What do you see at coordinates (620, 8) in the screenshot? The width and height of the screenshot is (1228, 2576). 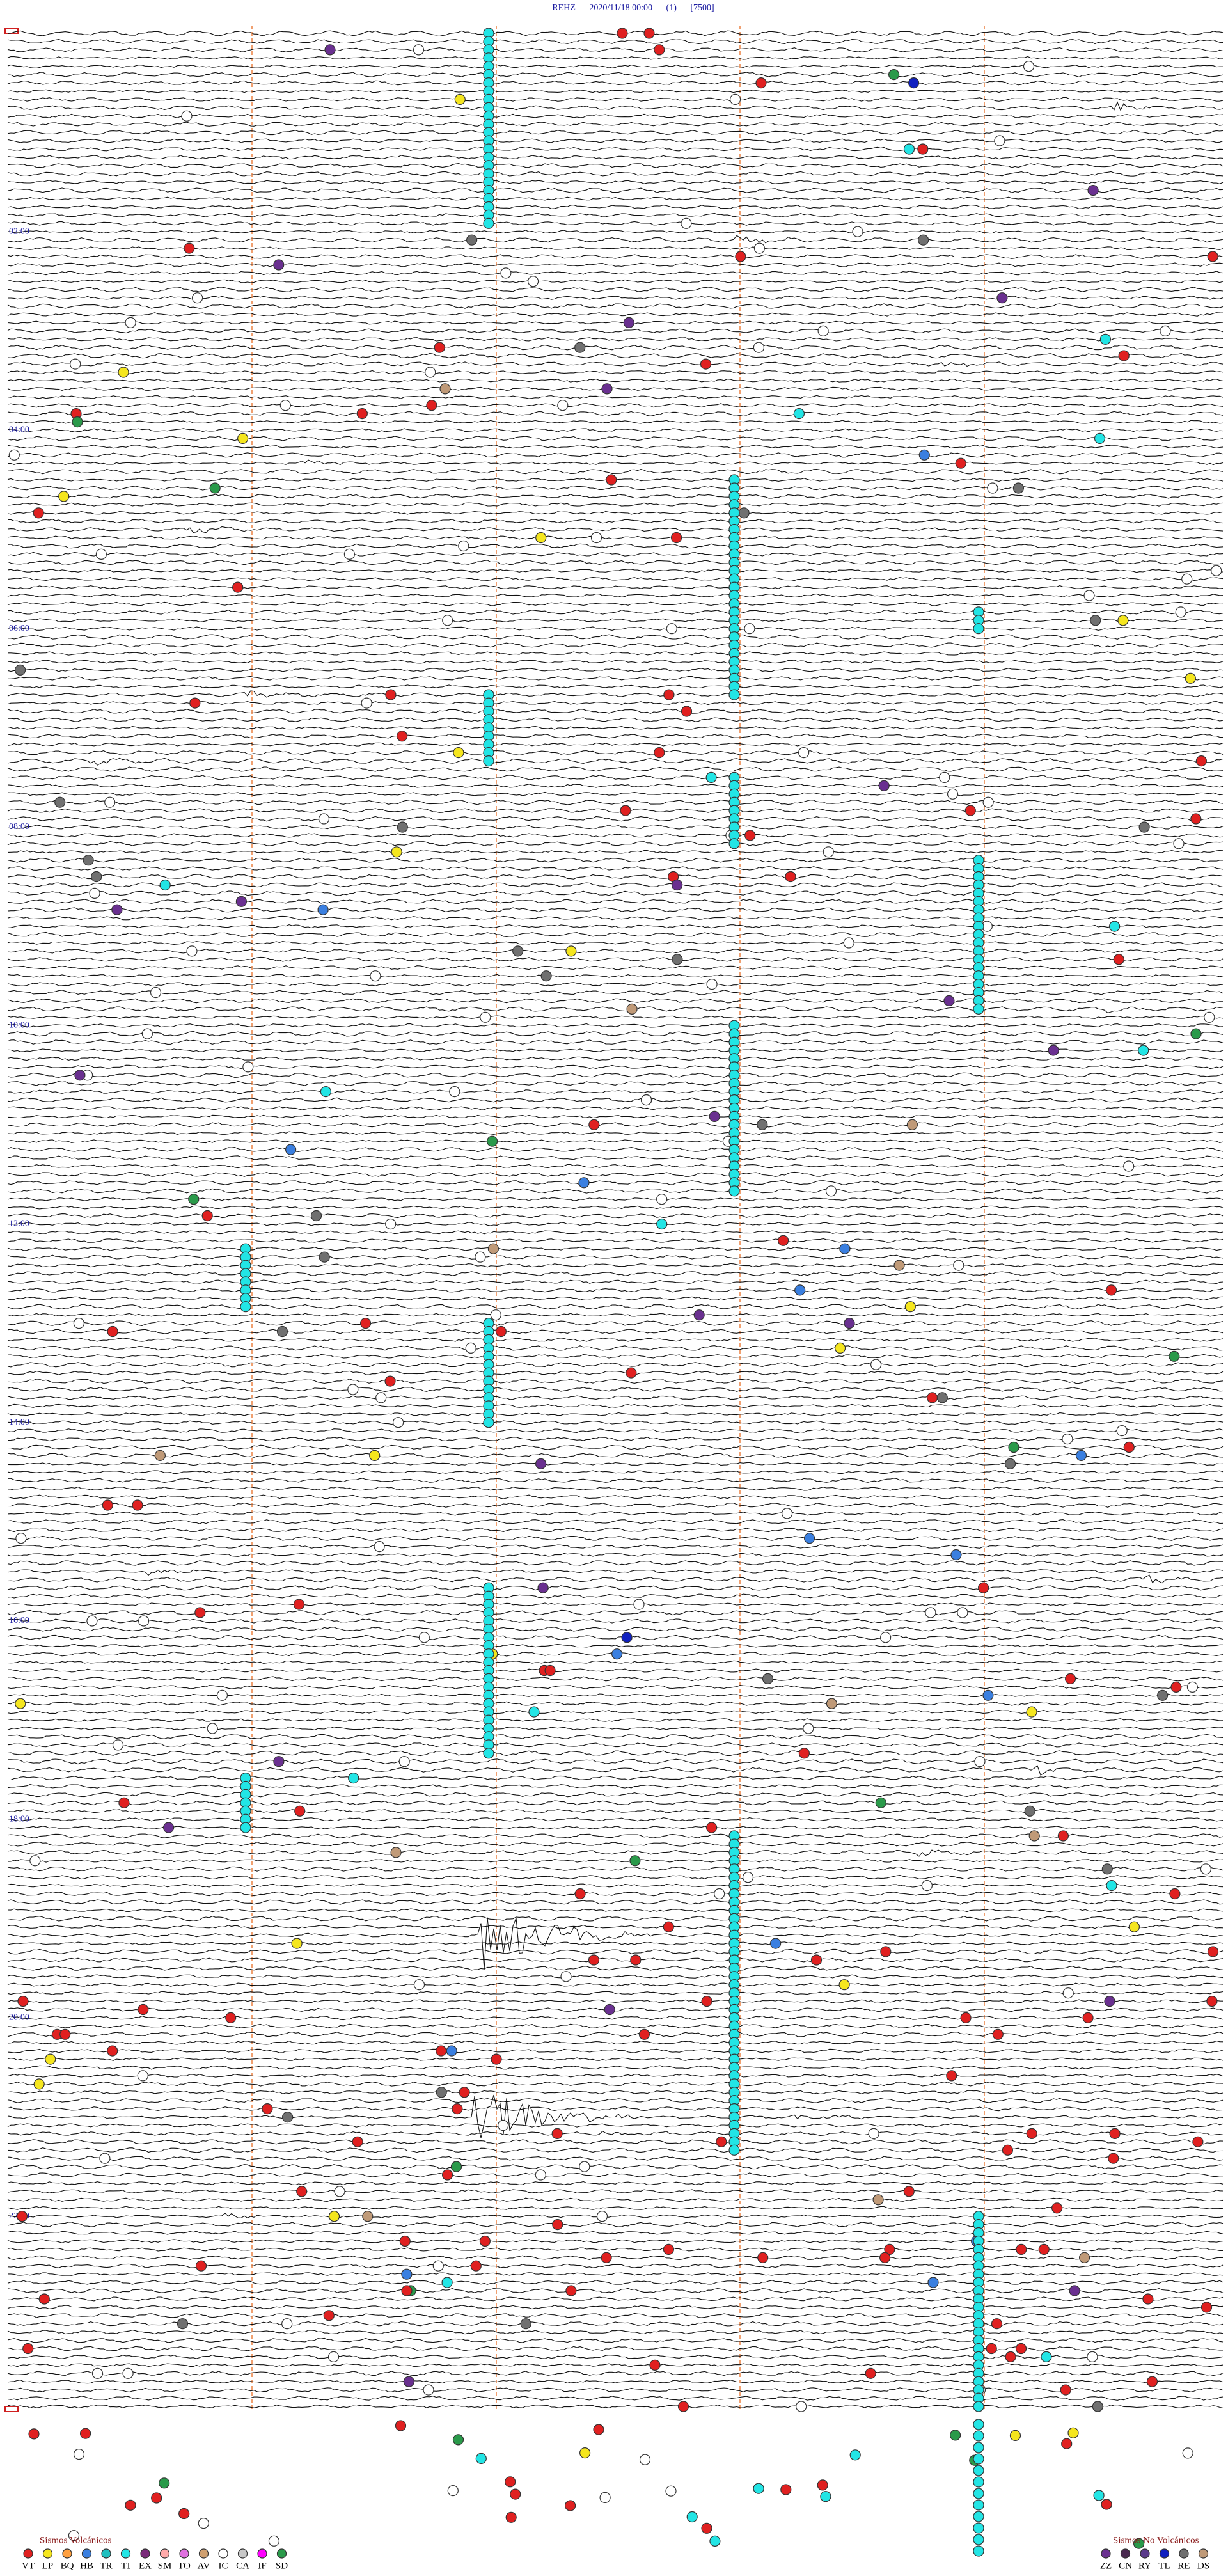 I see `date: 2020/11/18 00:00` at bounding box center [620, 8].